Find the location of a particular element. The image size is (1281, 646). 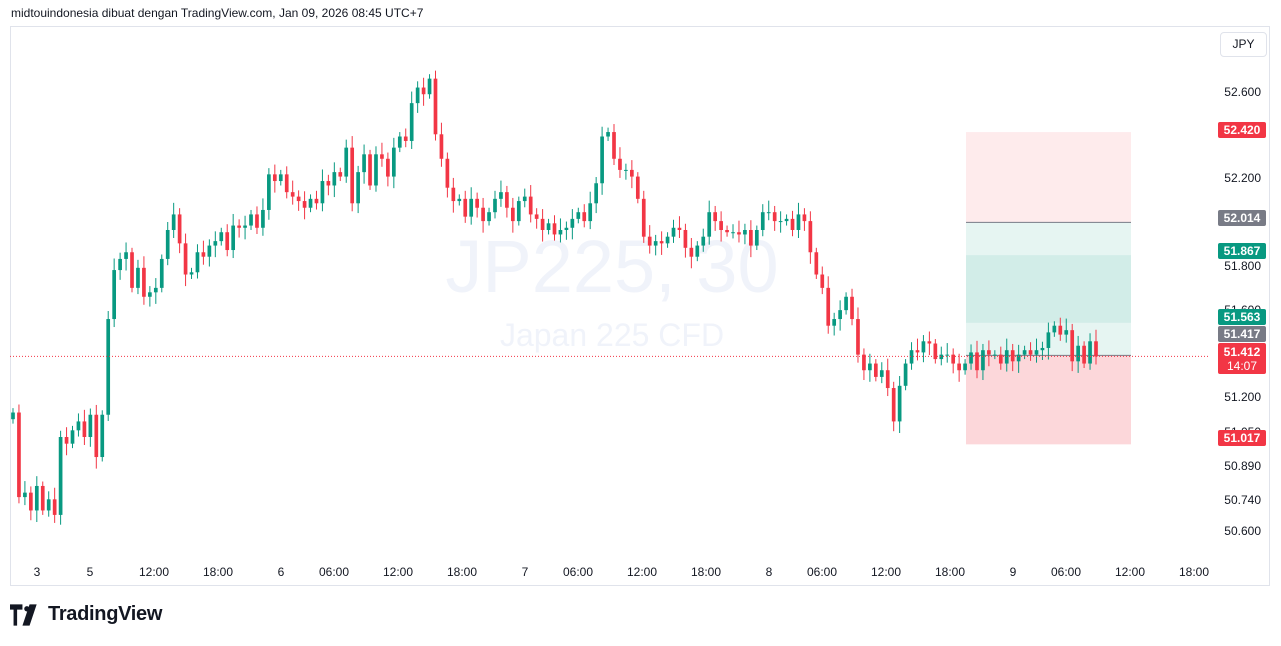

position-tool is located at coordinates (1048, 288).